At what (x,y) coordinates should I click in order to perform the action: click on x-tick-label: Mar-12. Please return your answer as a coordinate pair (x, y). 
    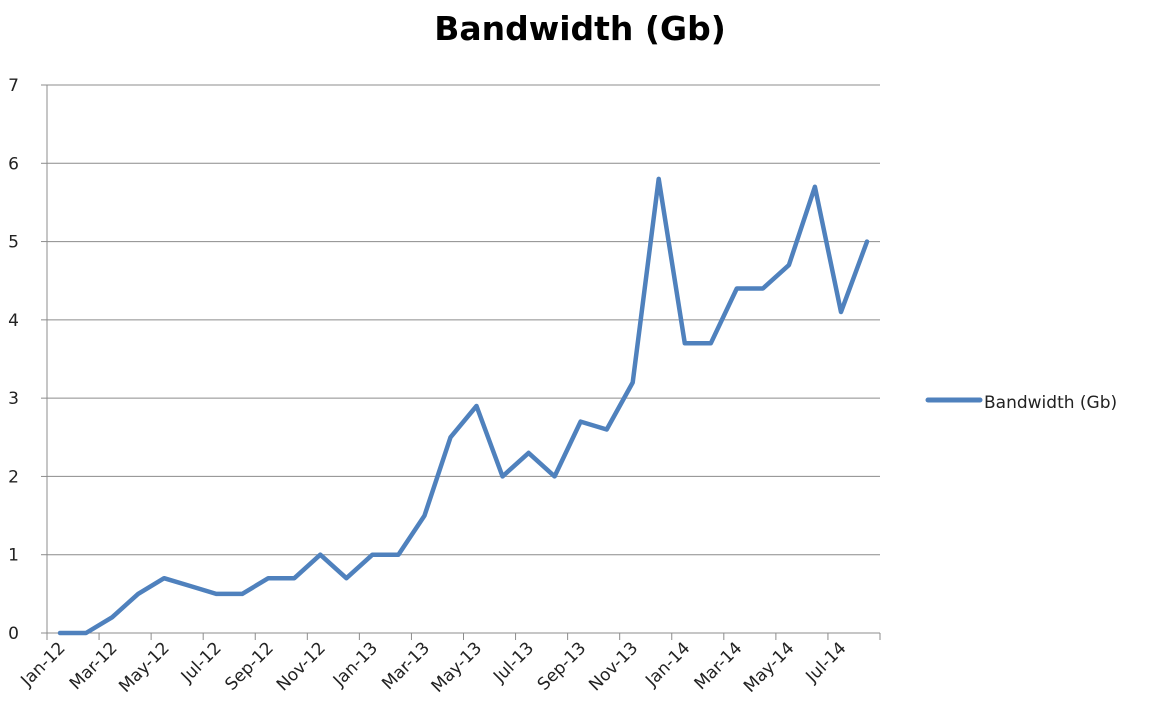
    Looking at the image, I should click on (94, 666).